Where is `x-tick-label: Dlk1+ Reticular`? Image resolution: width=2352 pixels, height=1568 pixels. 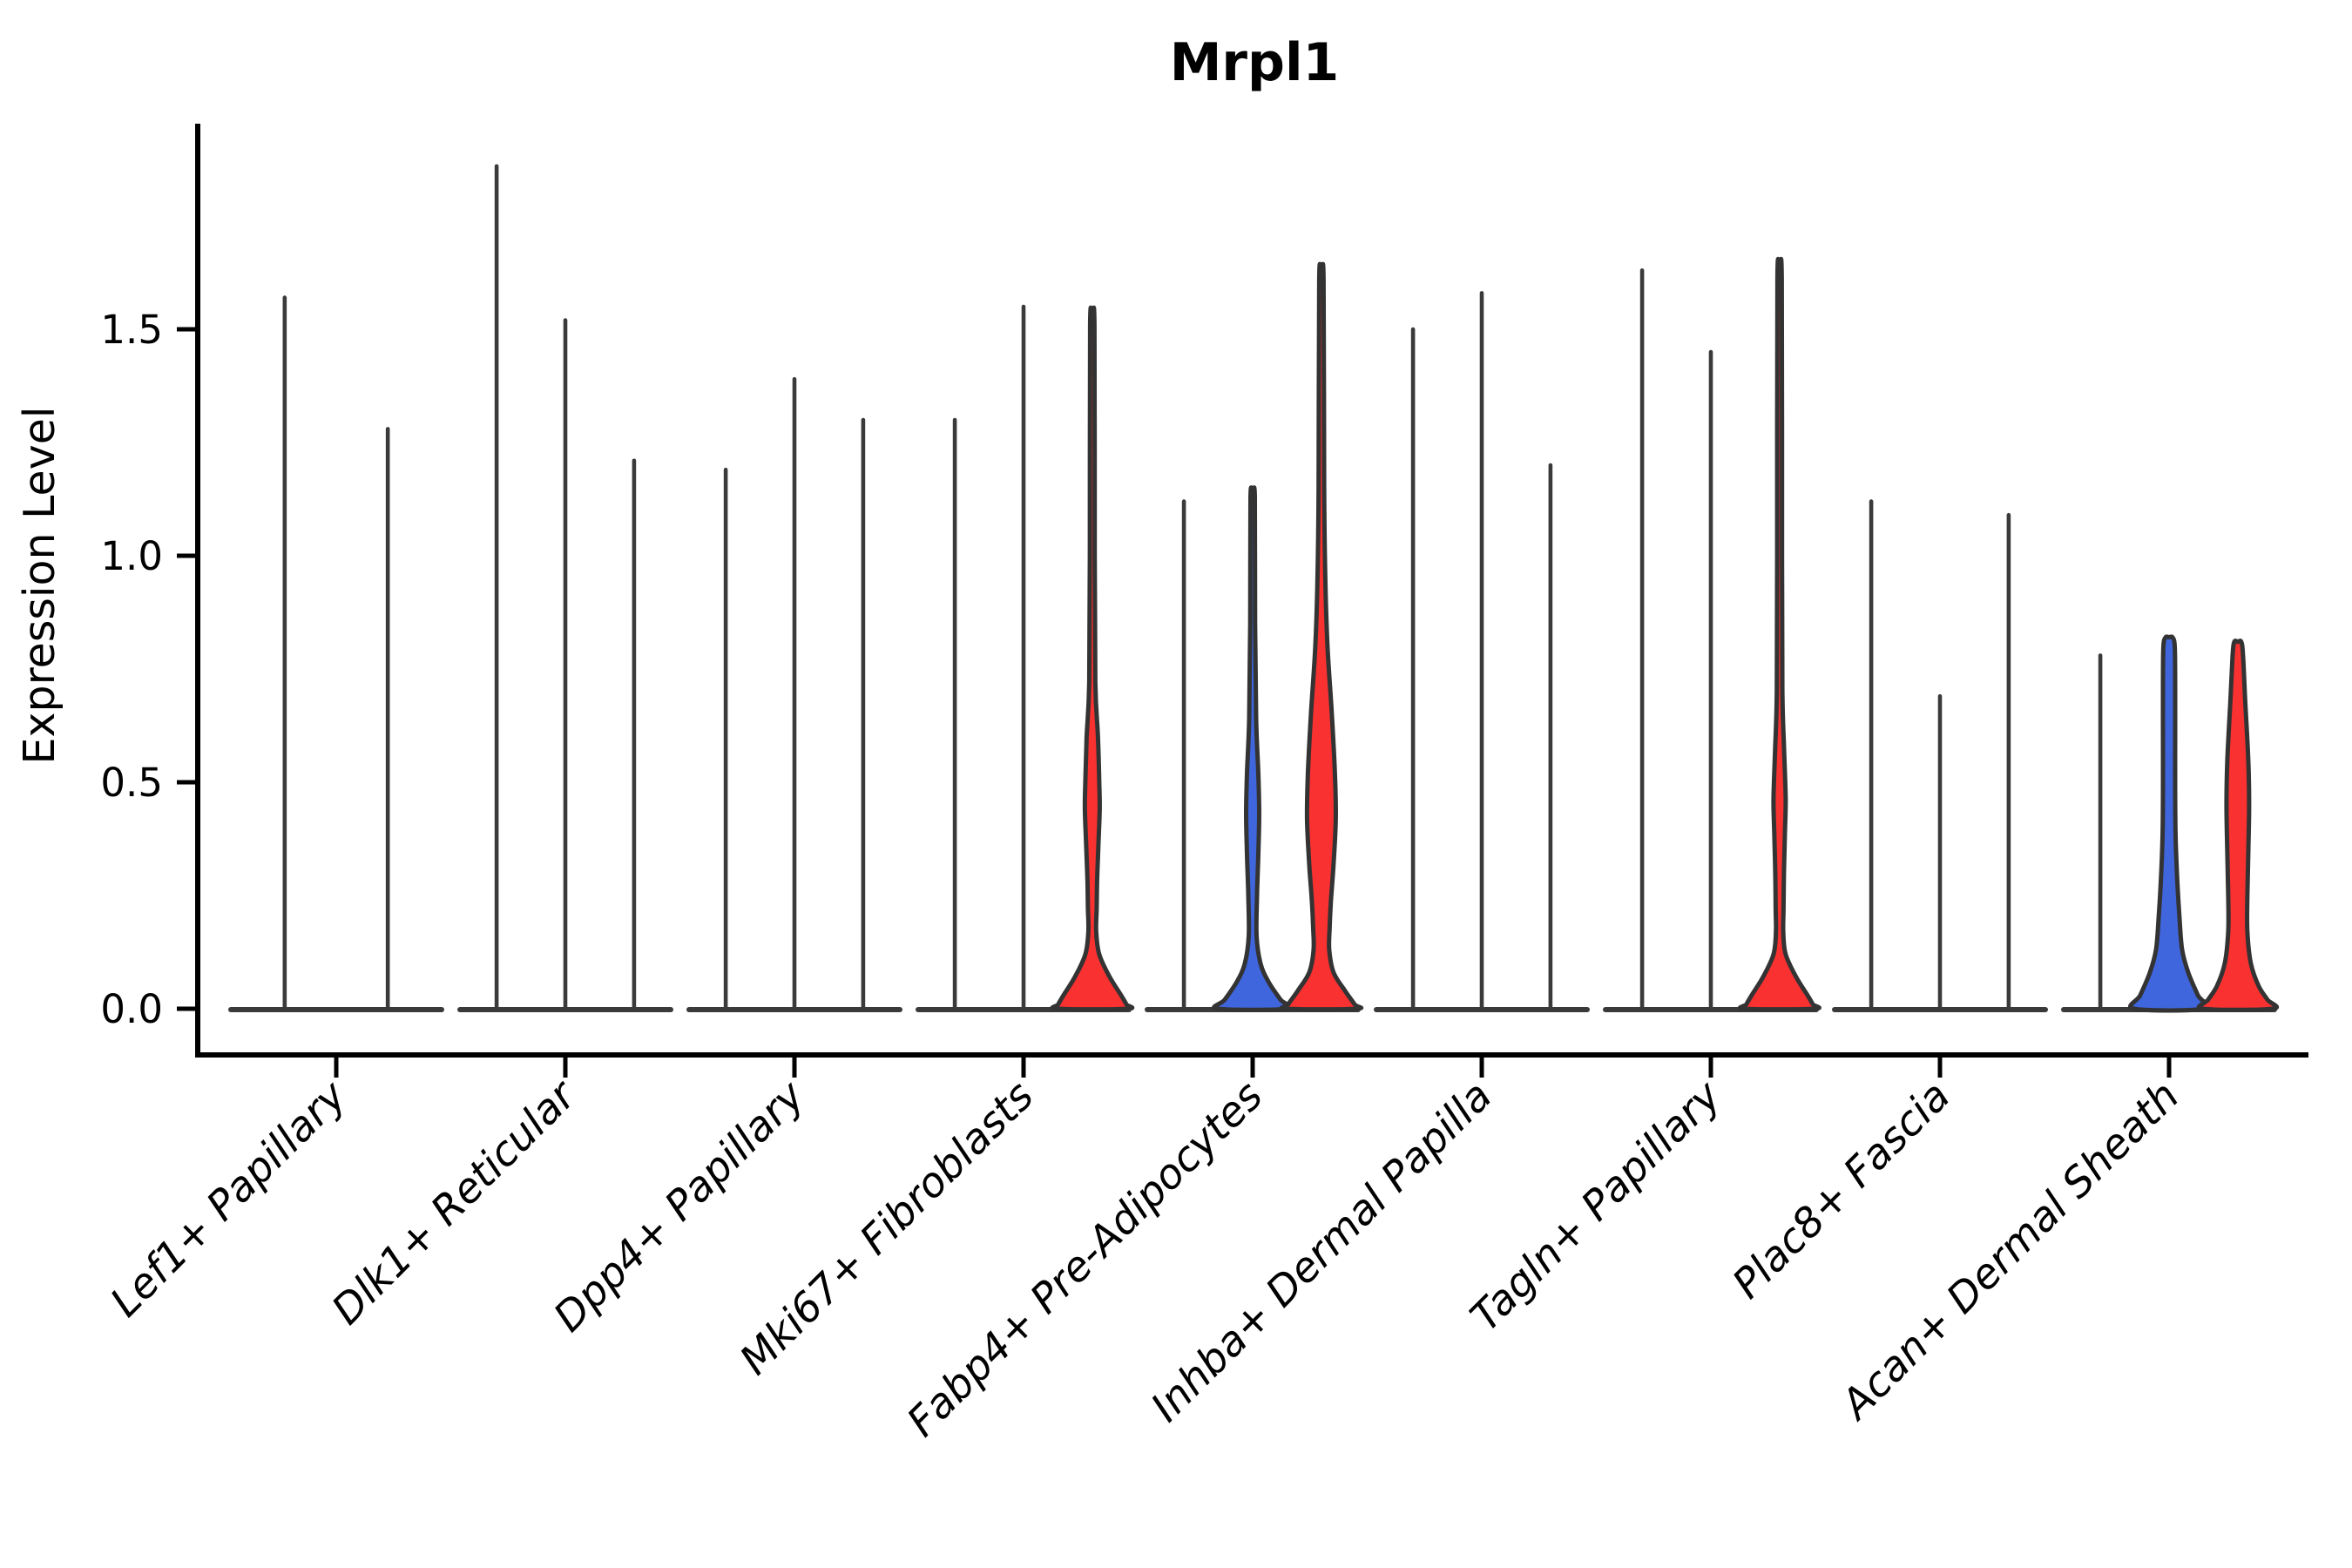
x-tick-label: Dlk1+ Reticular is located at coordinates (455, 1203).